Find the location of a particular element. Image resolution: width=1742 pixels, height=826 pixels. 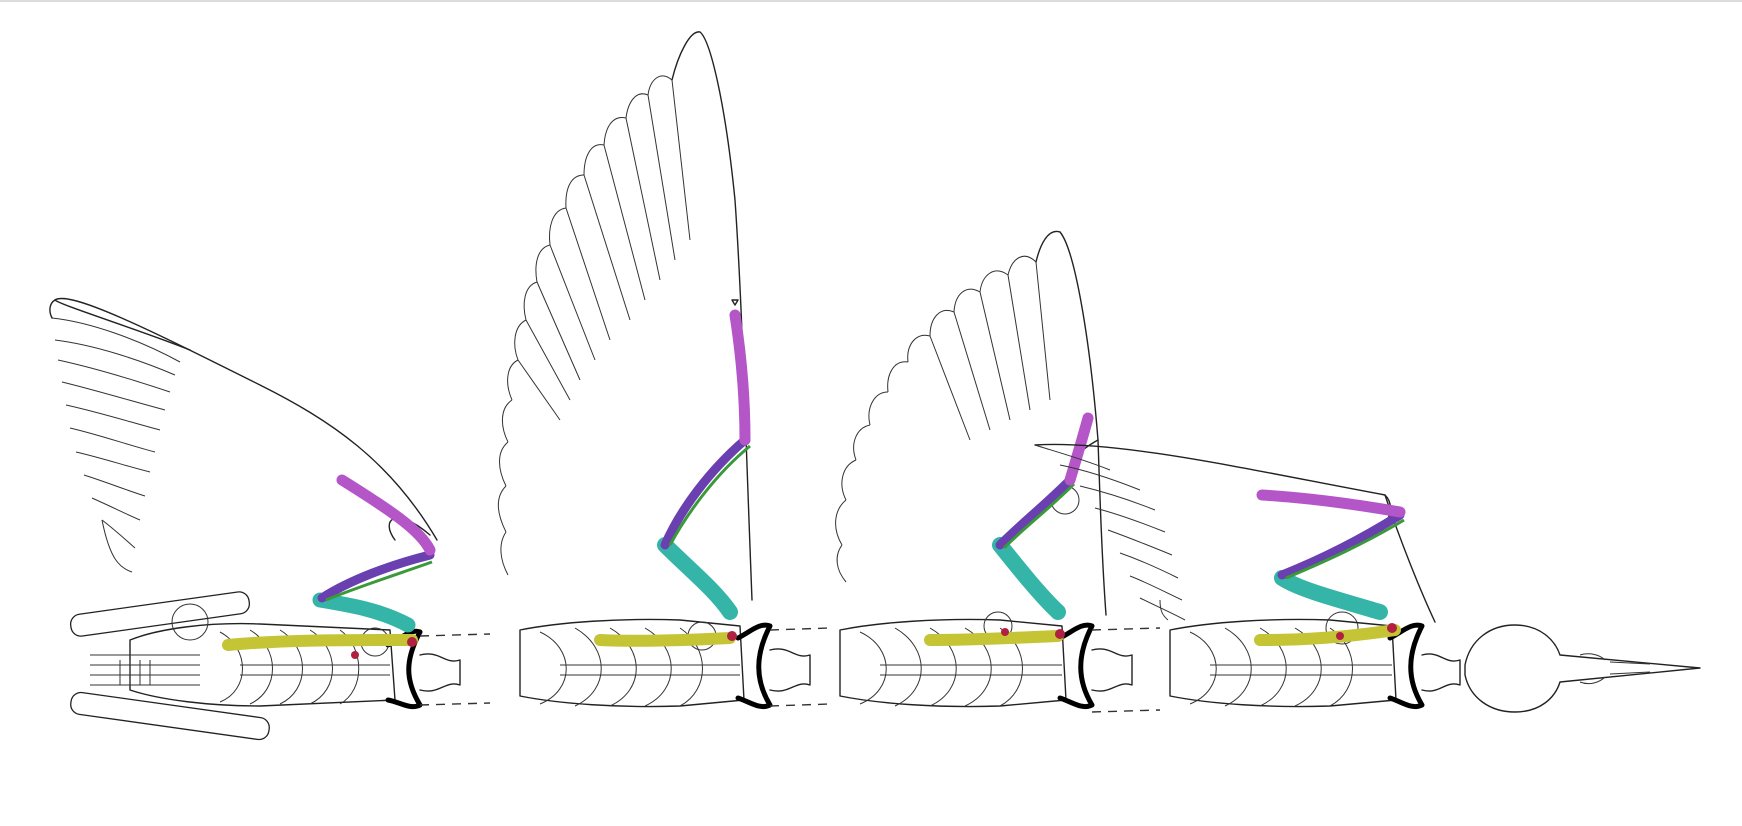

top-border is located at coordinates (871, 1).